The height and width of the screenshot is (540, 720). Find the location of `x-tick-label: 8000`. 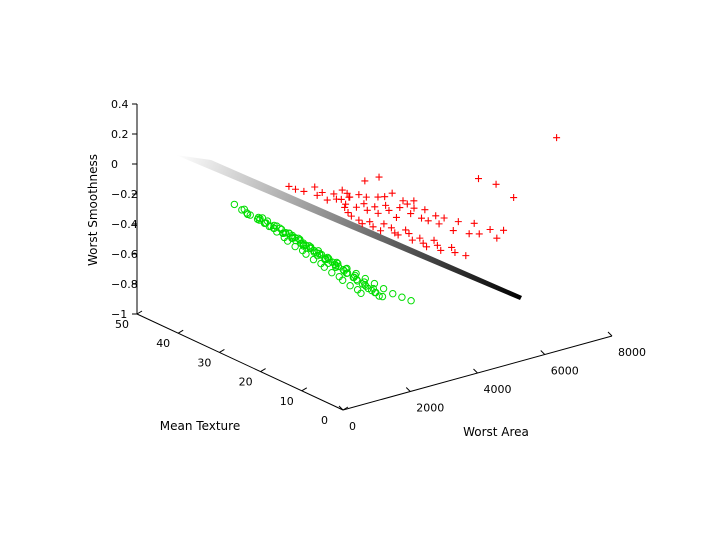

x-tick-label: 8000 is located at coordinates (632, 352).